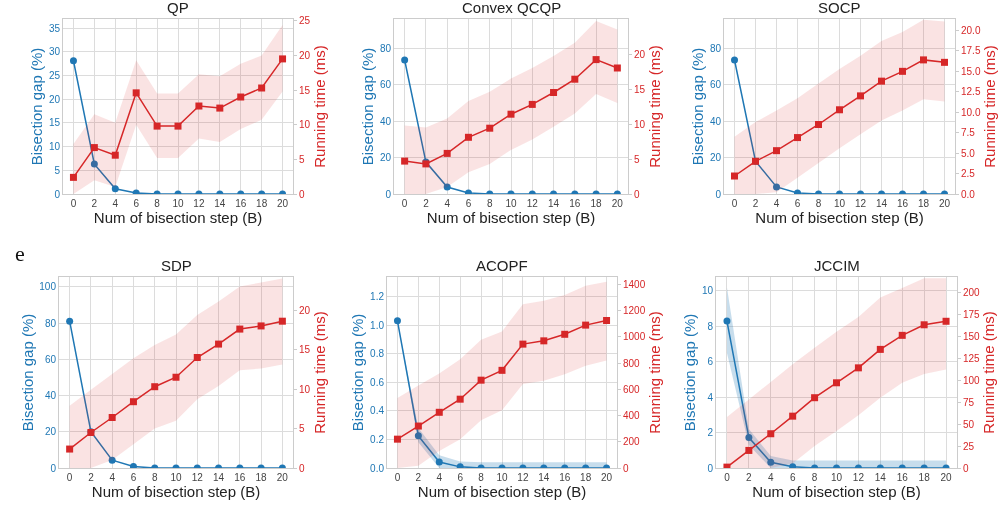 This screenshot has height=510, width=1005. Describe the element at coordinates (57, 170) in the screenshot. I see `y-tick-label: 5` at that location.